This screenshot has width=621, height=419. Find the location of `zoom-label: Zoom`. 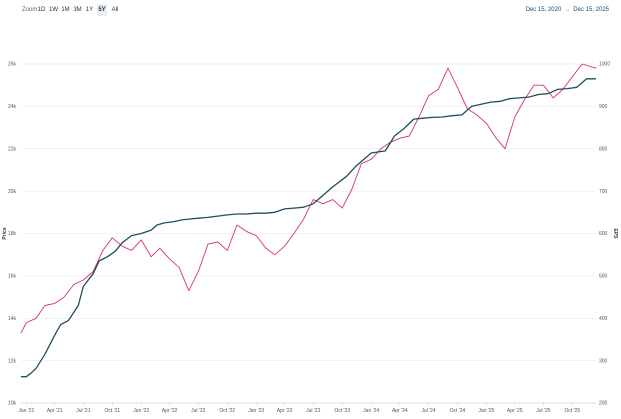

zoom-label: Zoom is located at coordinates (30, 10).